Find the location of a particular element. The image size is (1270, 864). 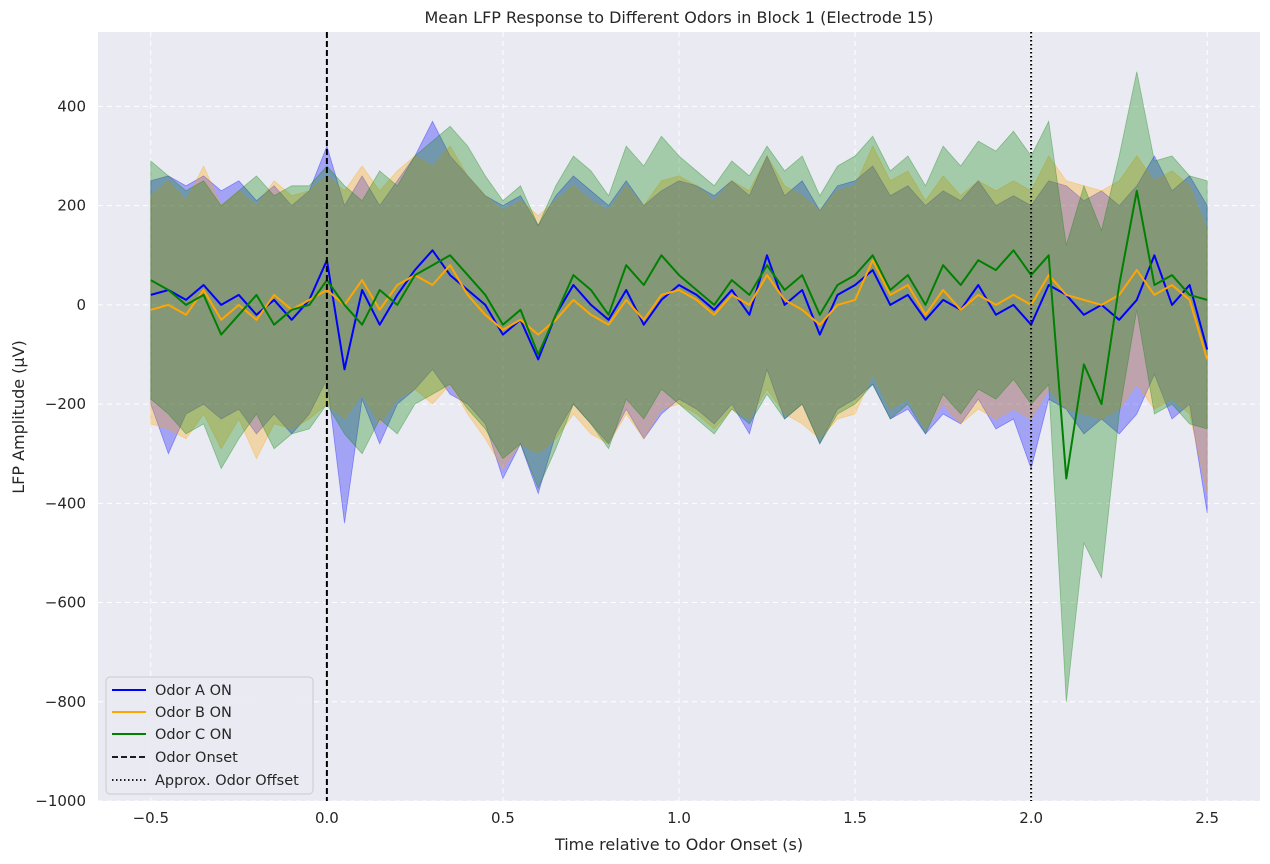

x-tick-label: 1.5 is located at coordinates (855, 818).